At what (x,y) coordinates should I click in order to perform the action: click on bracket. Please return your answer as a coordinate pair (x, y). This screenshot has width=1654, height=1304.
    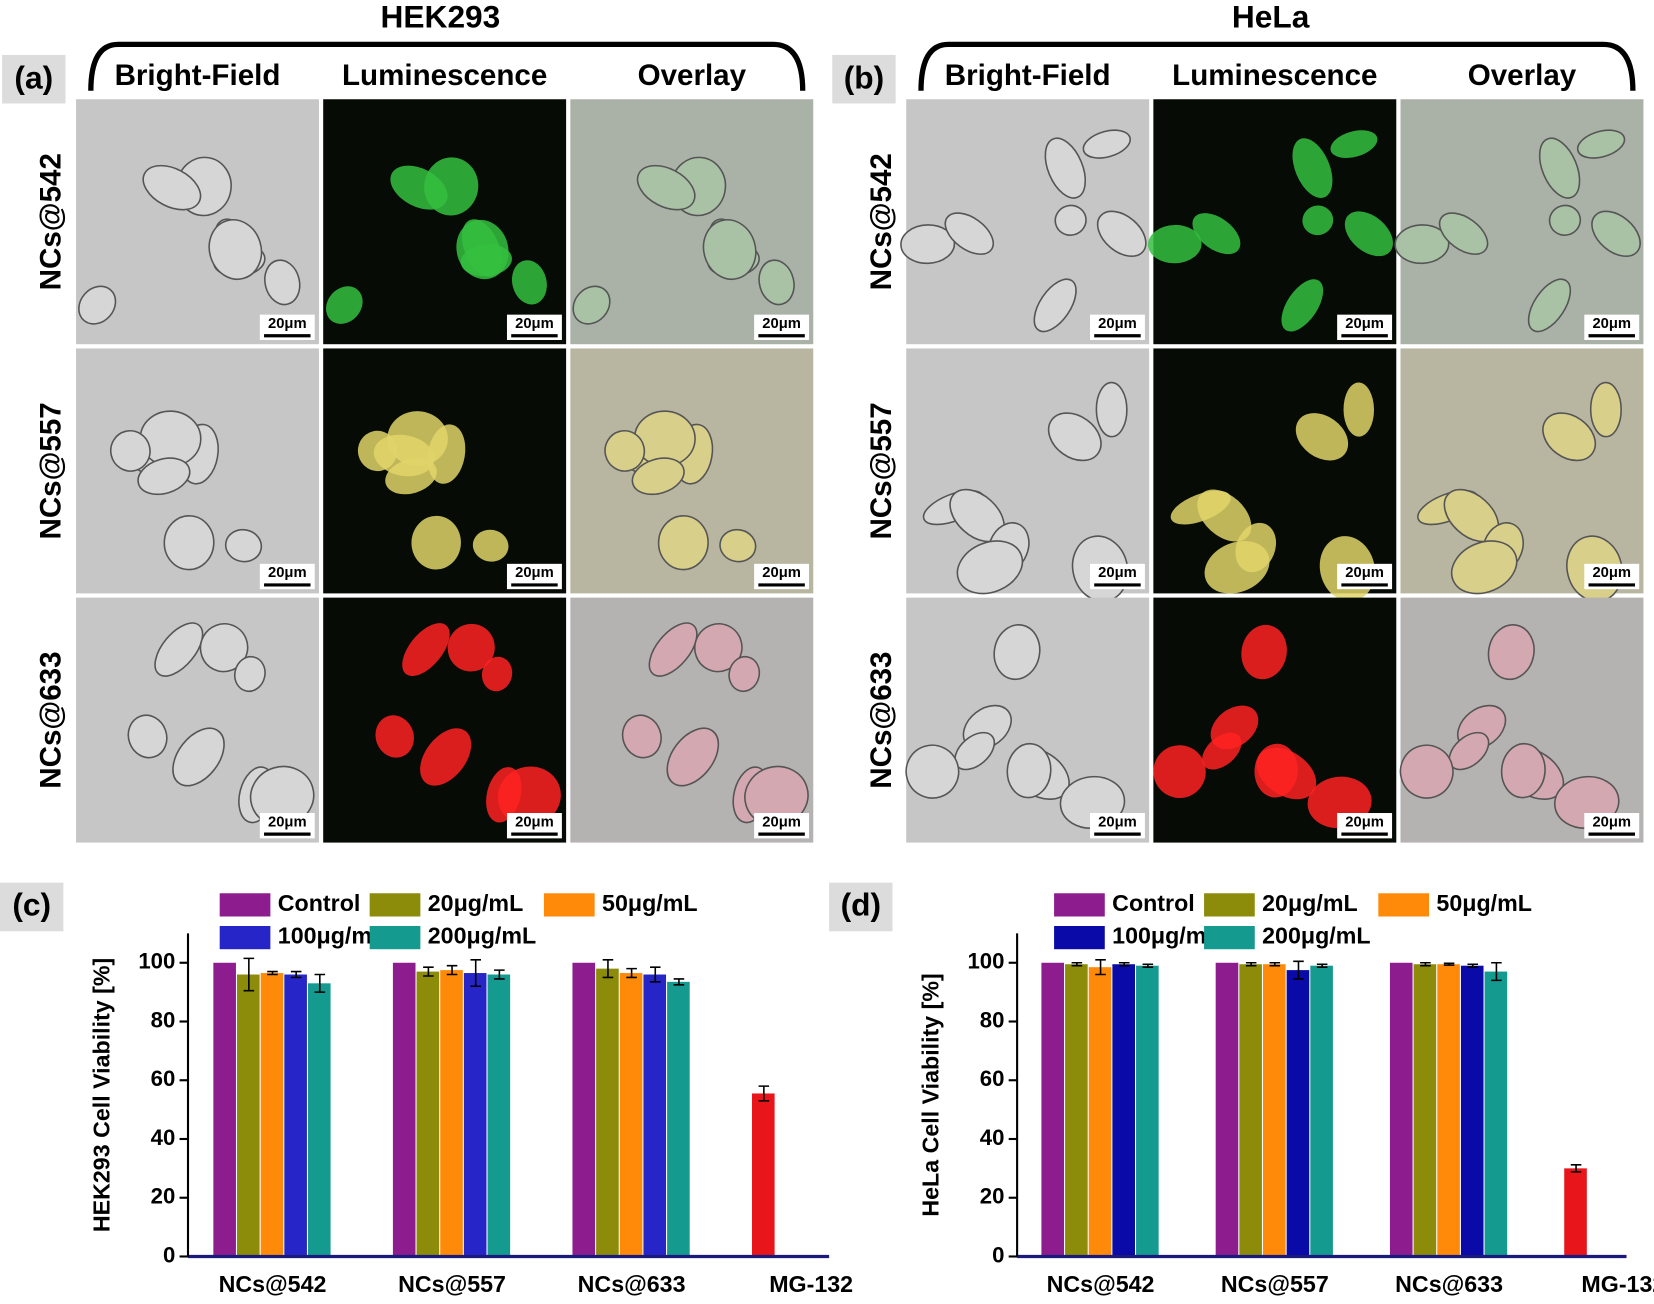
    Looking at the image, I should click on (1277, 66).